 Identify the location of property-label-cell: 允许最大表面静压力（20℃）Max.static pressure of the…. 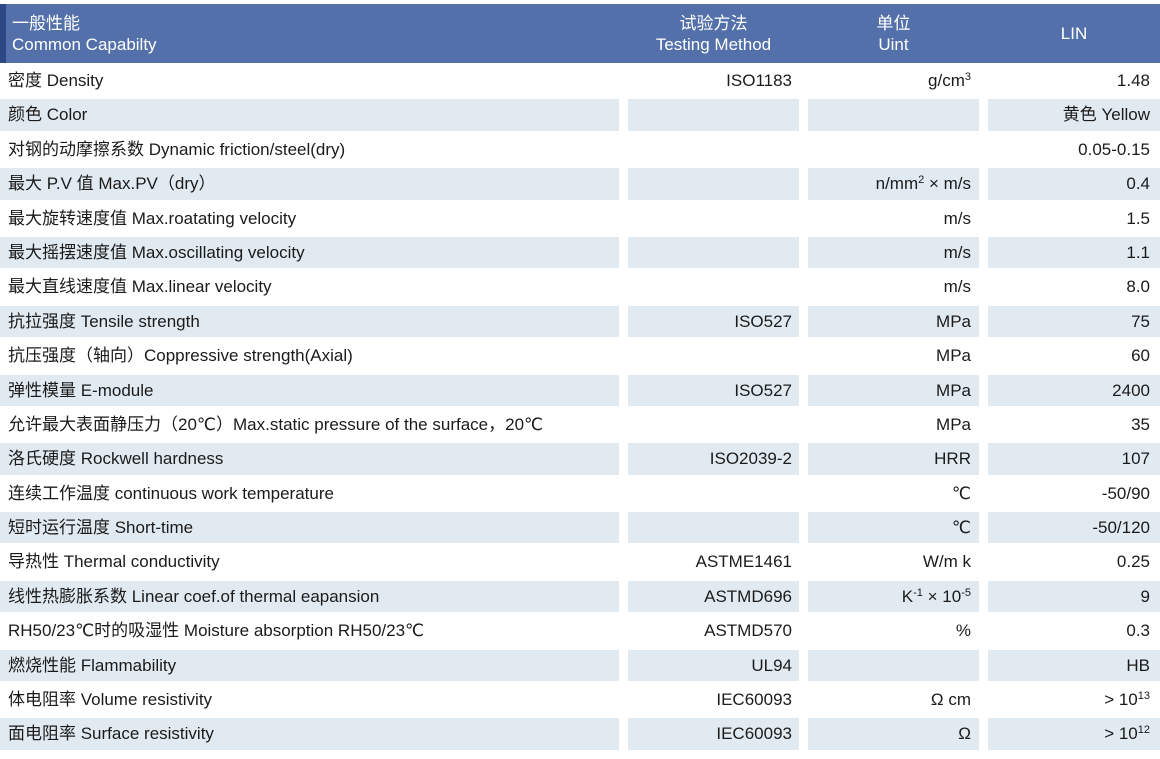
(276, 424).